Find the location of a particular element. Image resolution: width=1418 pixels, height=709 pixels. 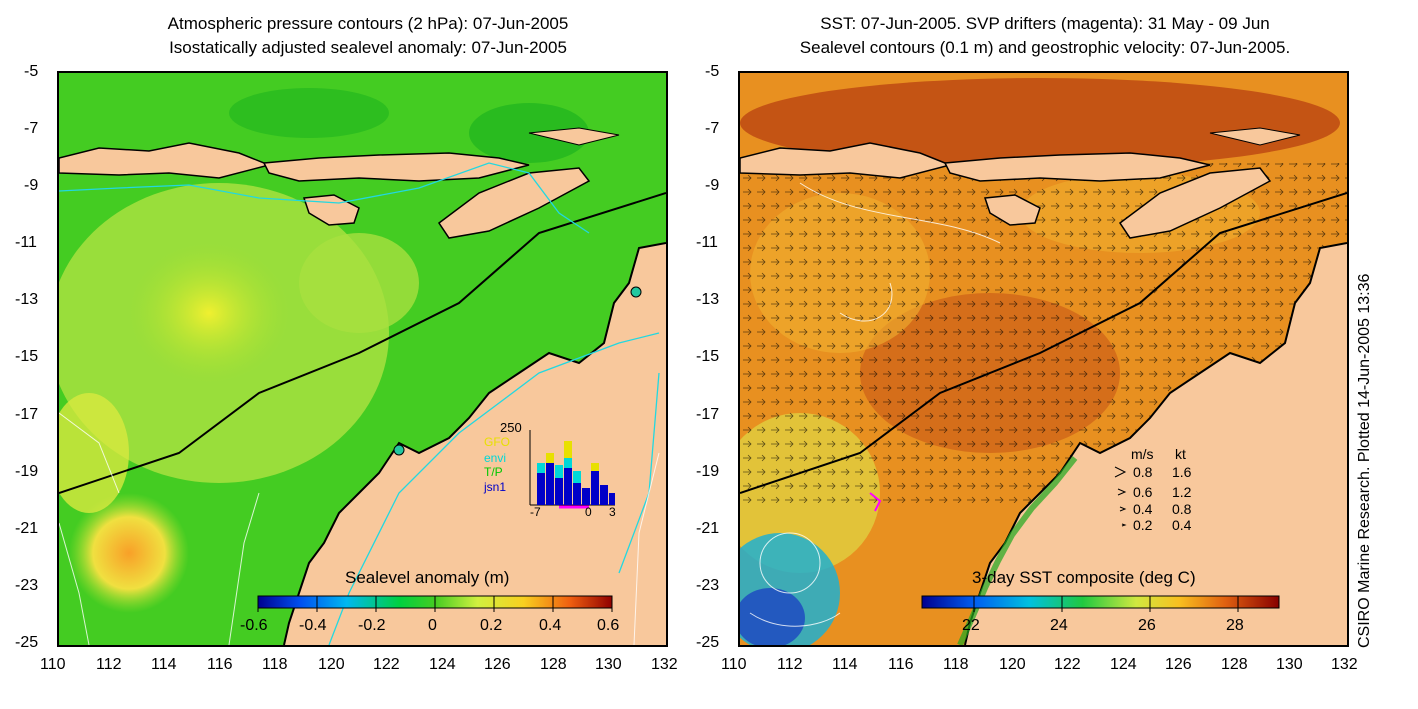

x-tick-left-3: 114 is located at coordinates (164, 664).